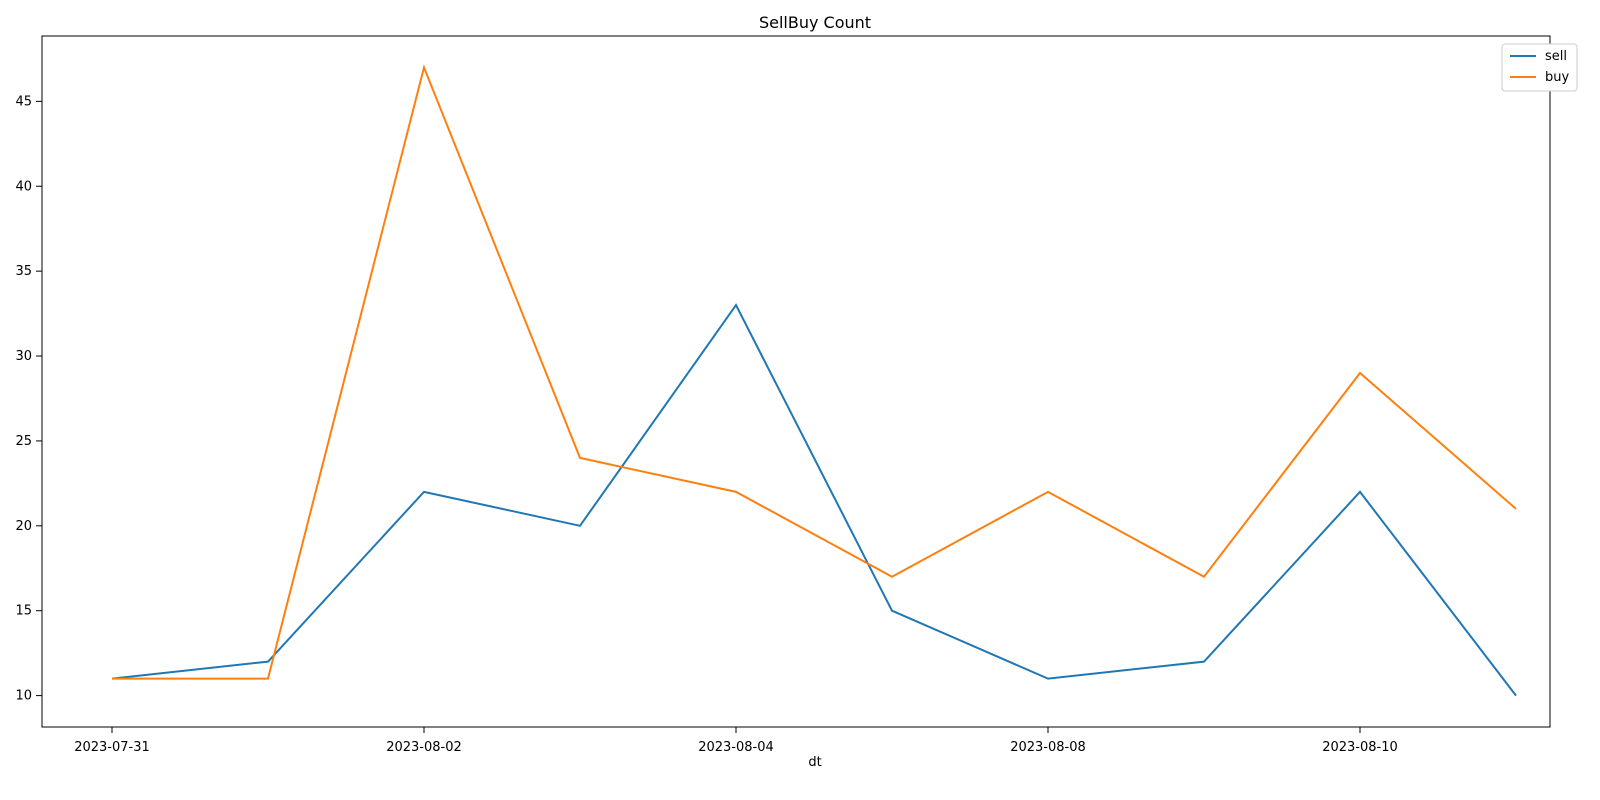 The image size is (1600, 800). What do you see at coordinates (23, 271) in the screenshot?
I see `y-tick-label: 35` at bounding box center [23, 271].